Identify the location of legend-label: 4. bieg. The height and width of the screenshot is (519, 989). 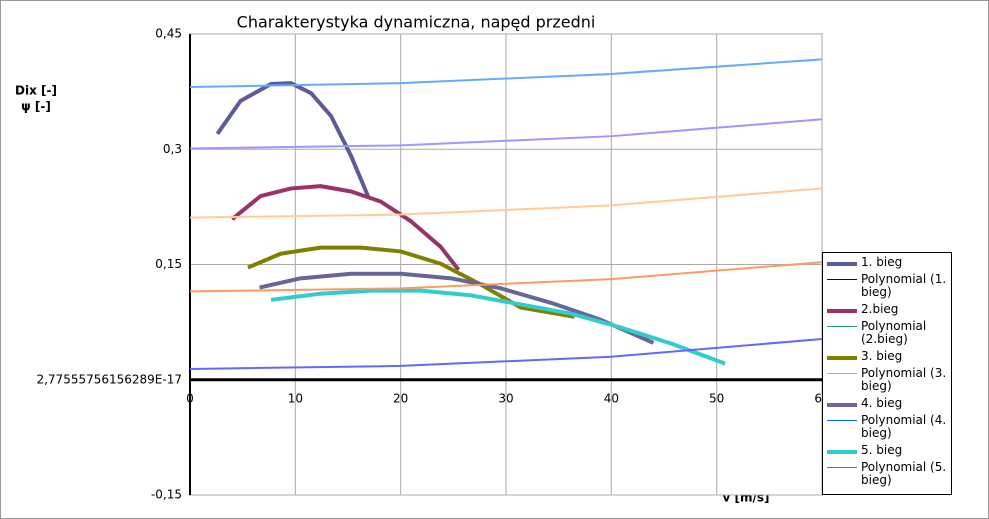
(882, 403).